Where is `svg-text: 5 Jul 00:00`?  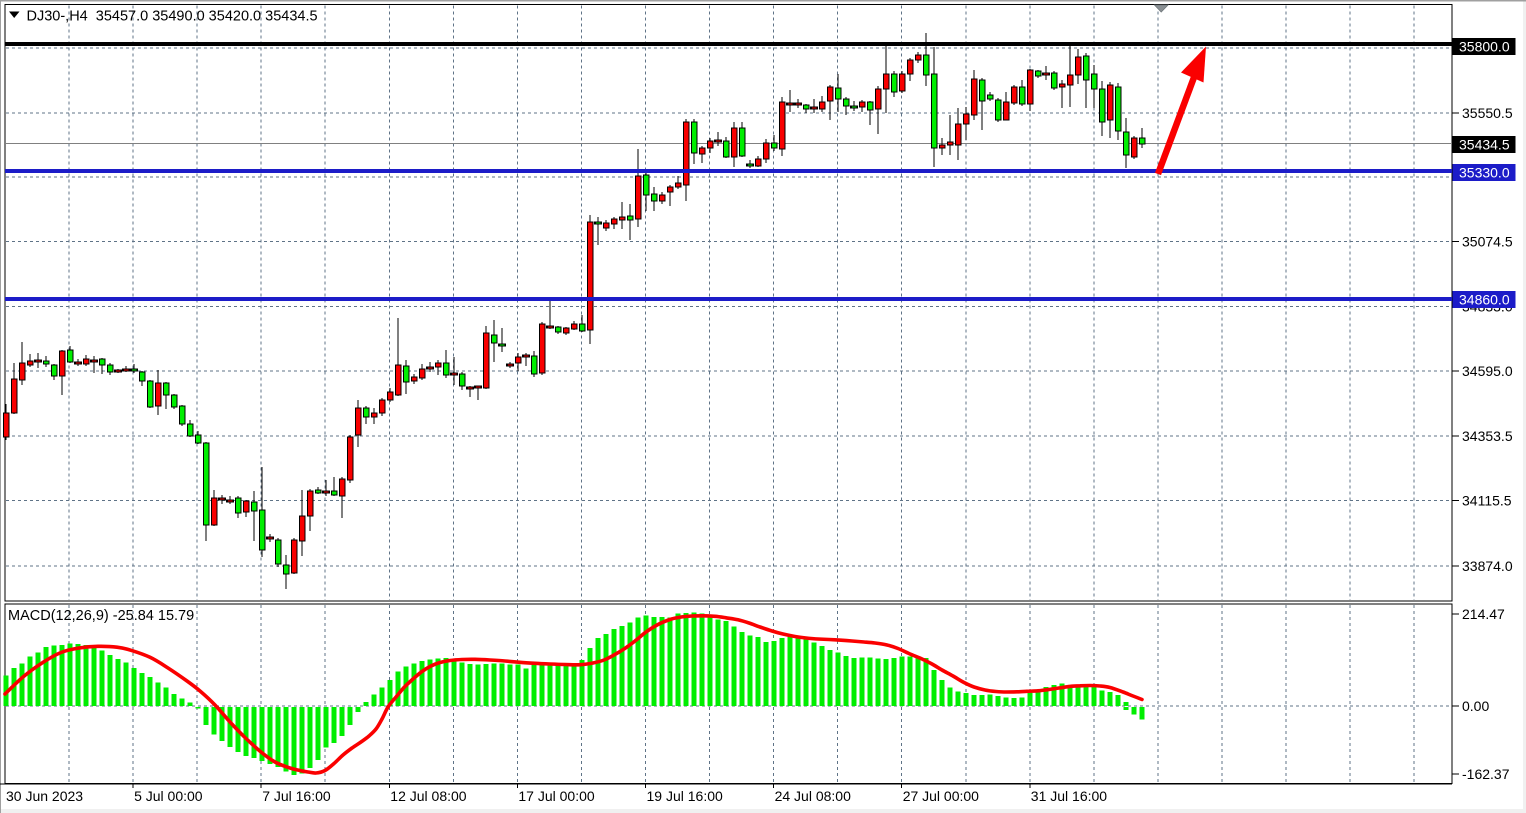 svg-text: 5 Jul 00:00 is located at coordinates (168, 796).